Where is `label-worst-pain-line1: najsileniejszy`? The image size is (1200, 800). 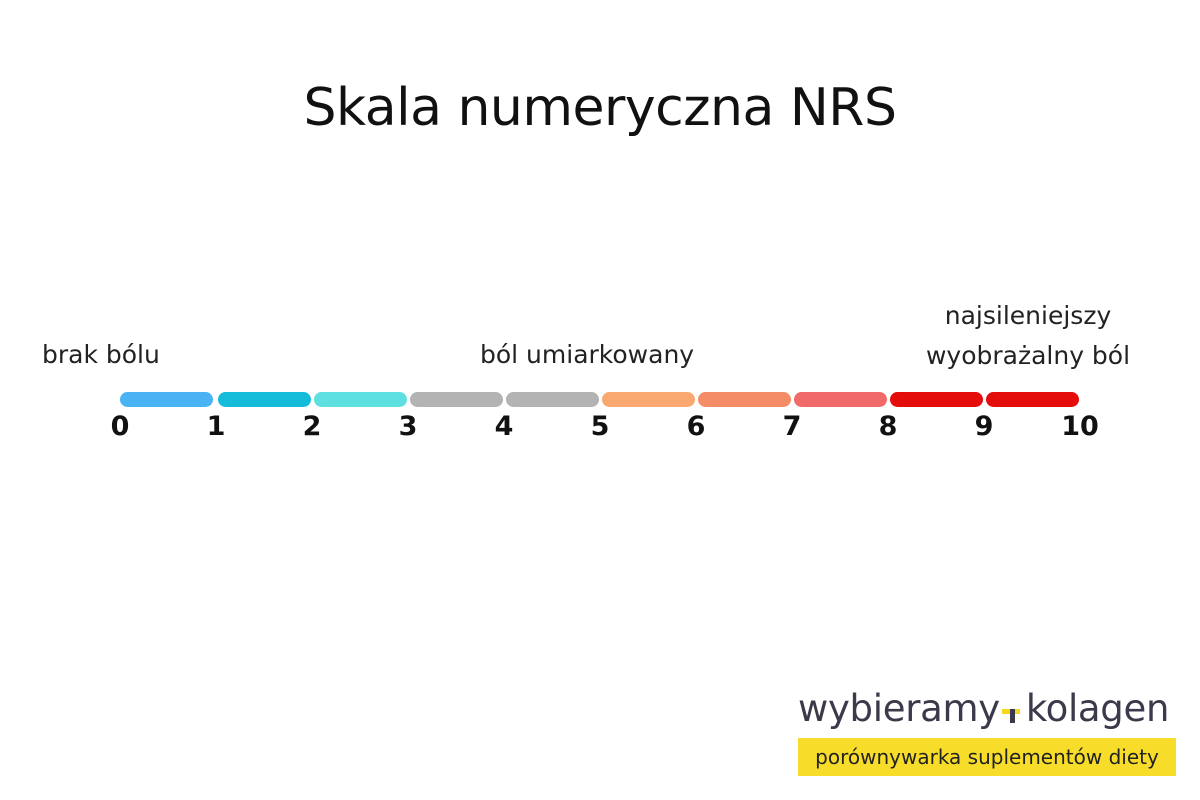
label-worst-pain-line1: najsileniejszy is located at coordinates (1028, 315).